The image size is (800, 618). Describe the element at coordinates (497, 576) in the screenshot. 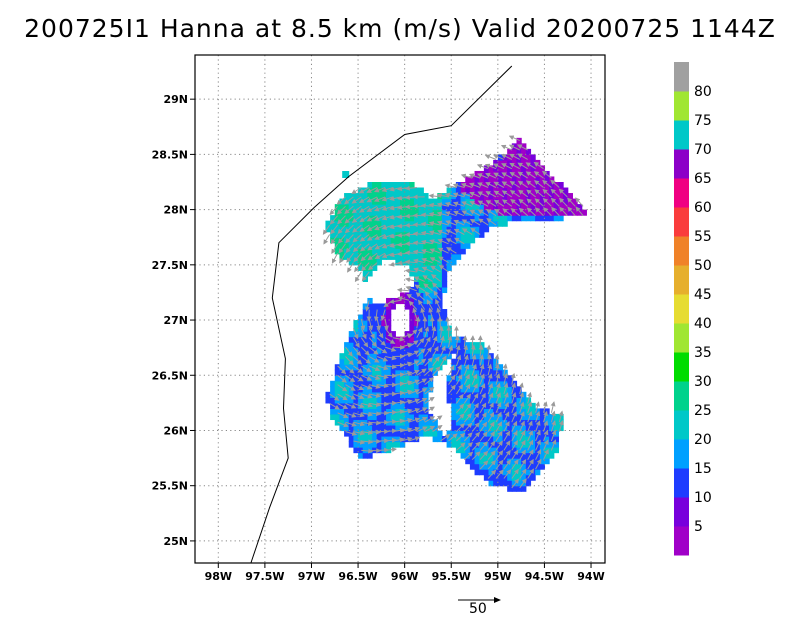

I see `lon-tick-label: 95W` at that location.